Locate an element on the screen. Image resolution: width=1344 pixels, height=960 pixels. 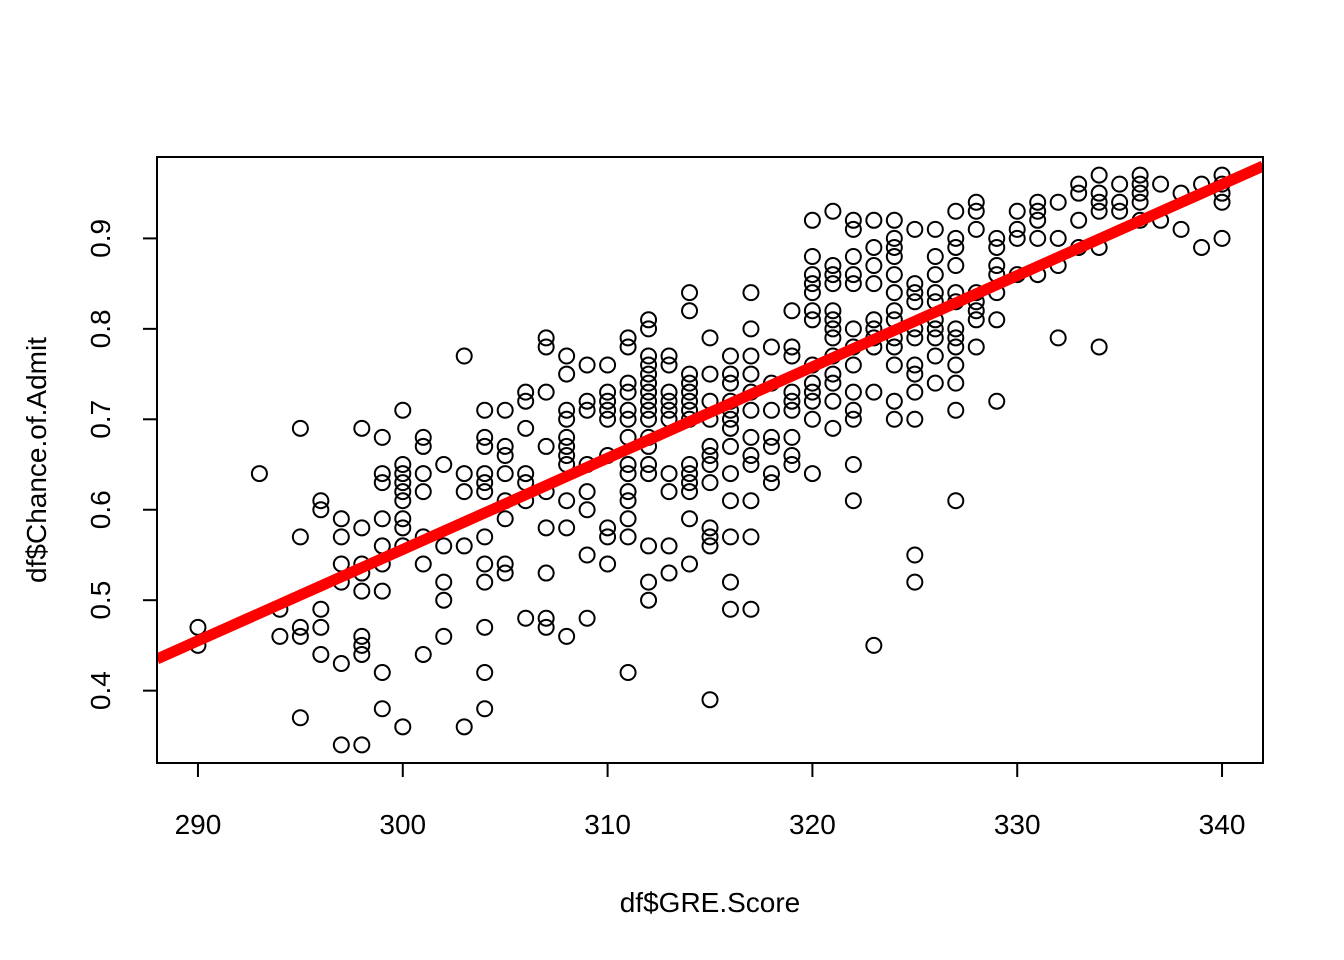
y-tick-label: 0.8 is located at coordinates (100, 328).